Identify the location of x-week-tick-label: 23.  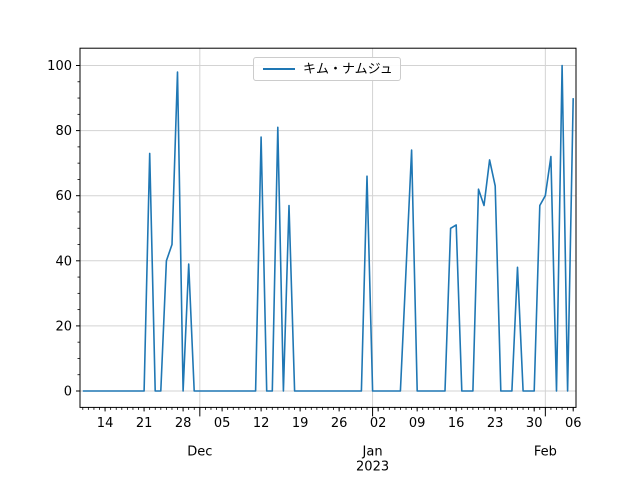
(495, 423).